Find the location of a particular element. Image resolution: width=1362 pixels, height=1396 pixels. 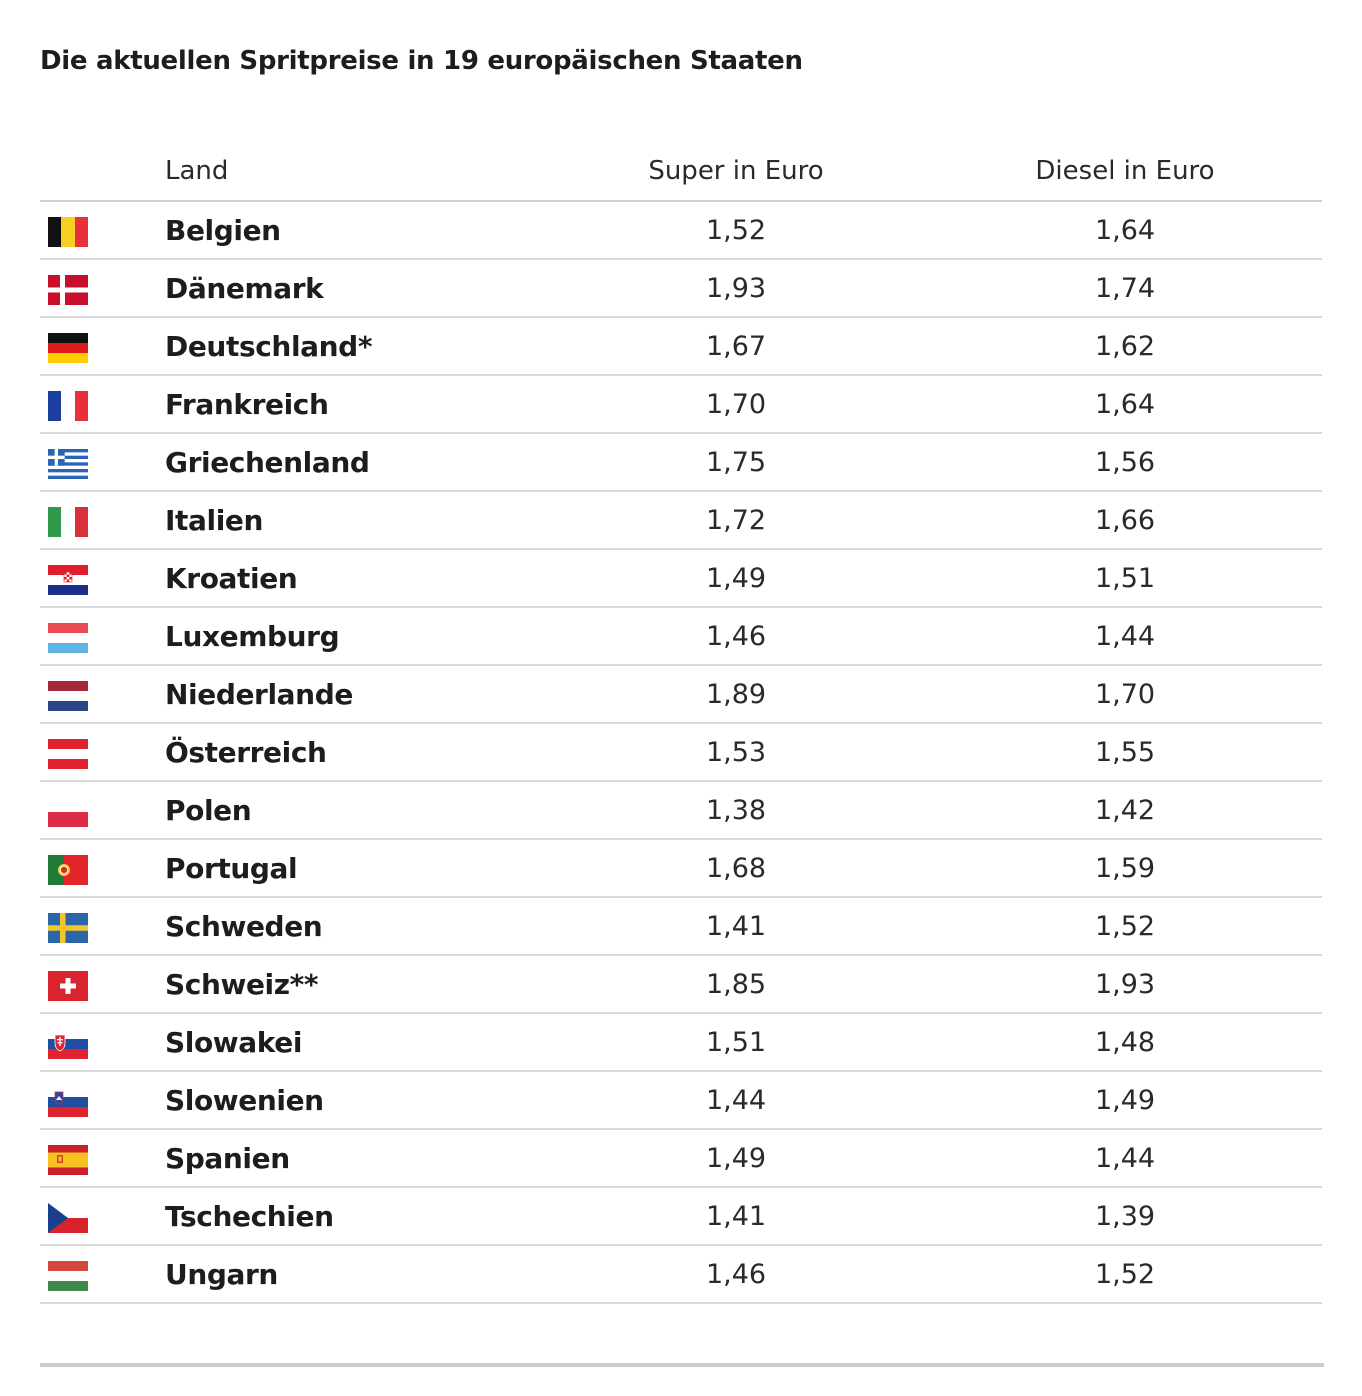

footer-divider is located at coordinates (682, 1365).